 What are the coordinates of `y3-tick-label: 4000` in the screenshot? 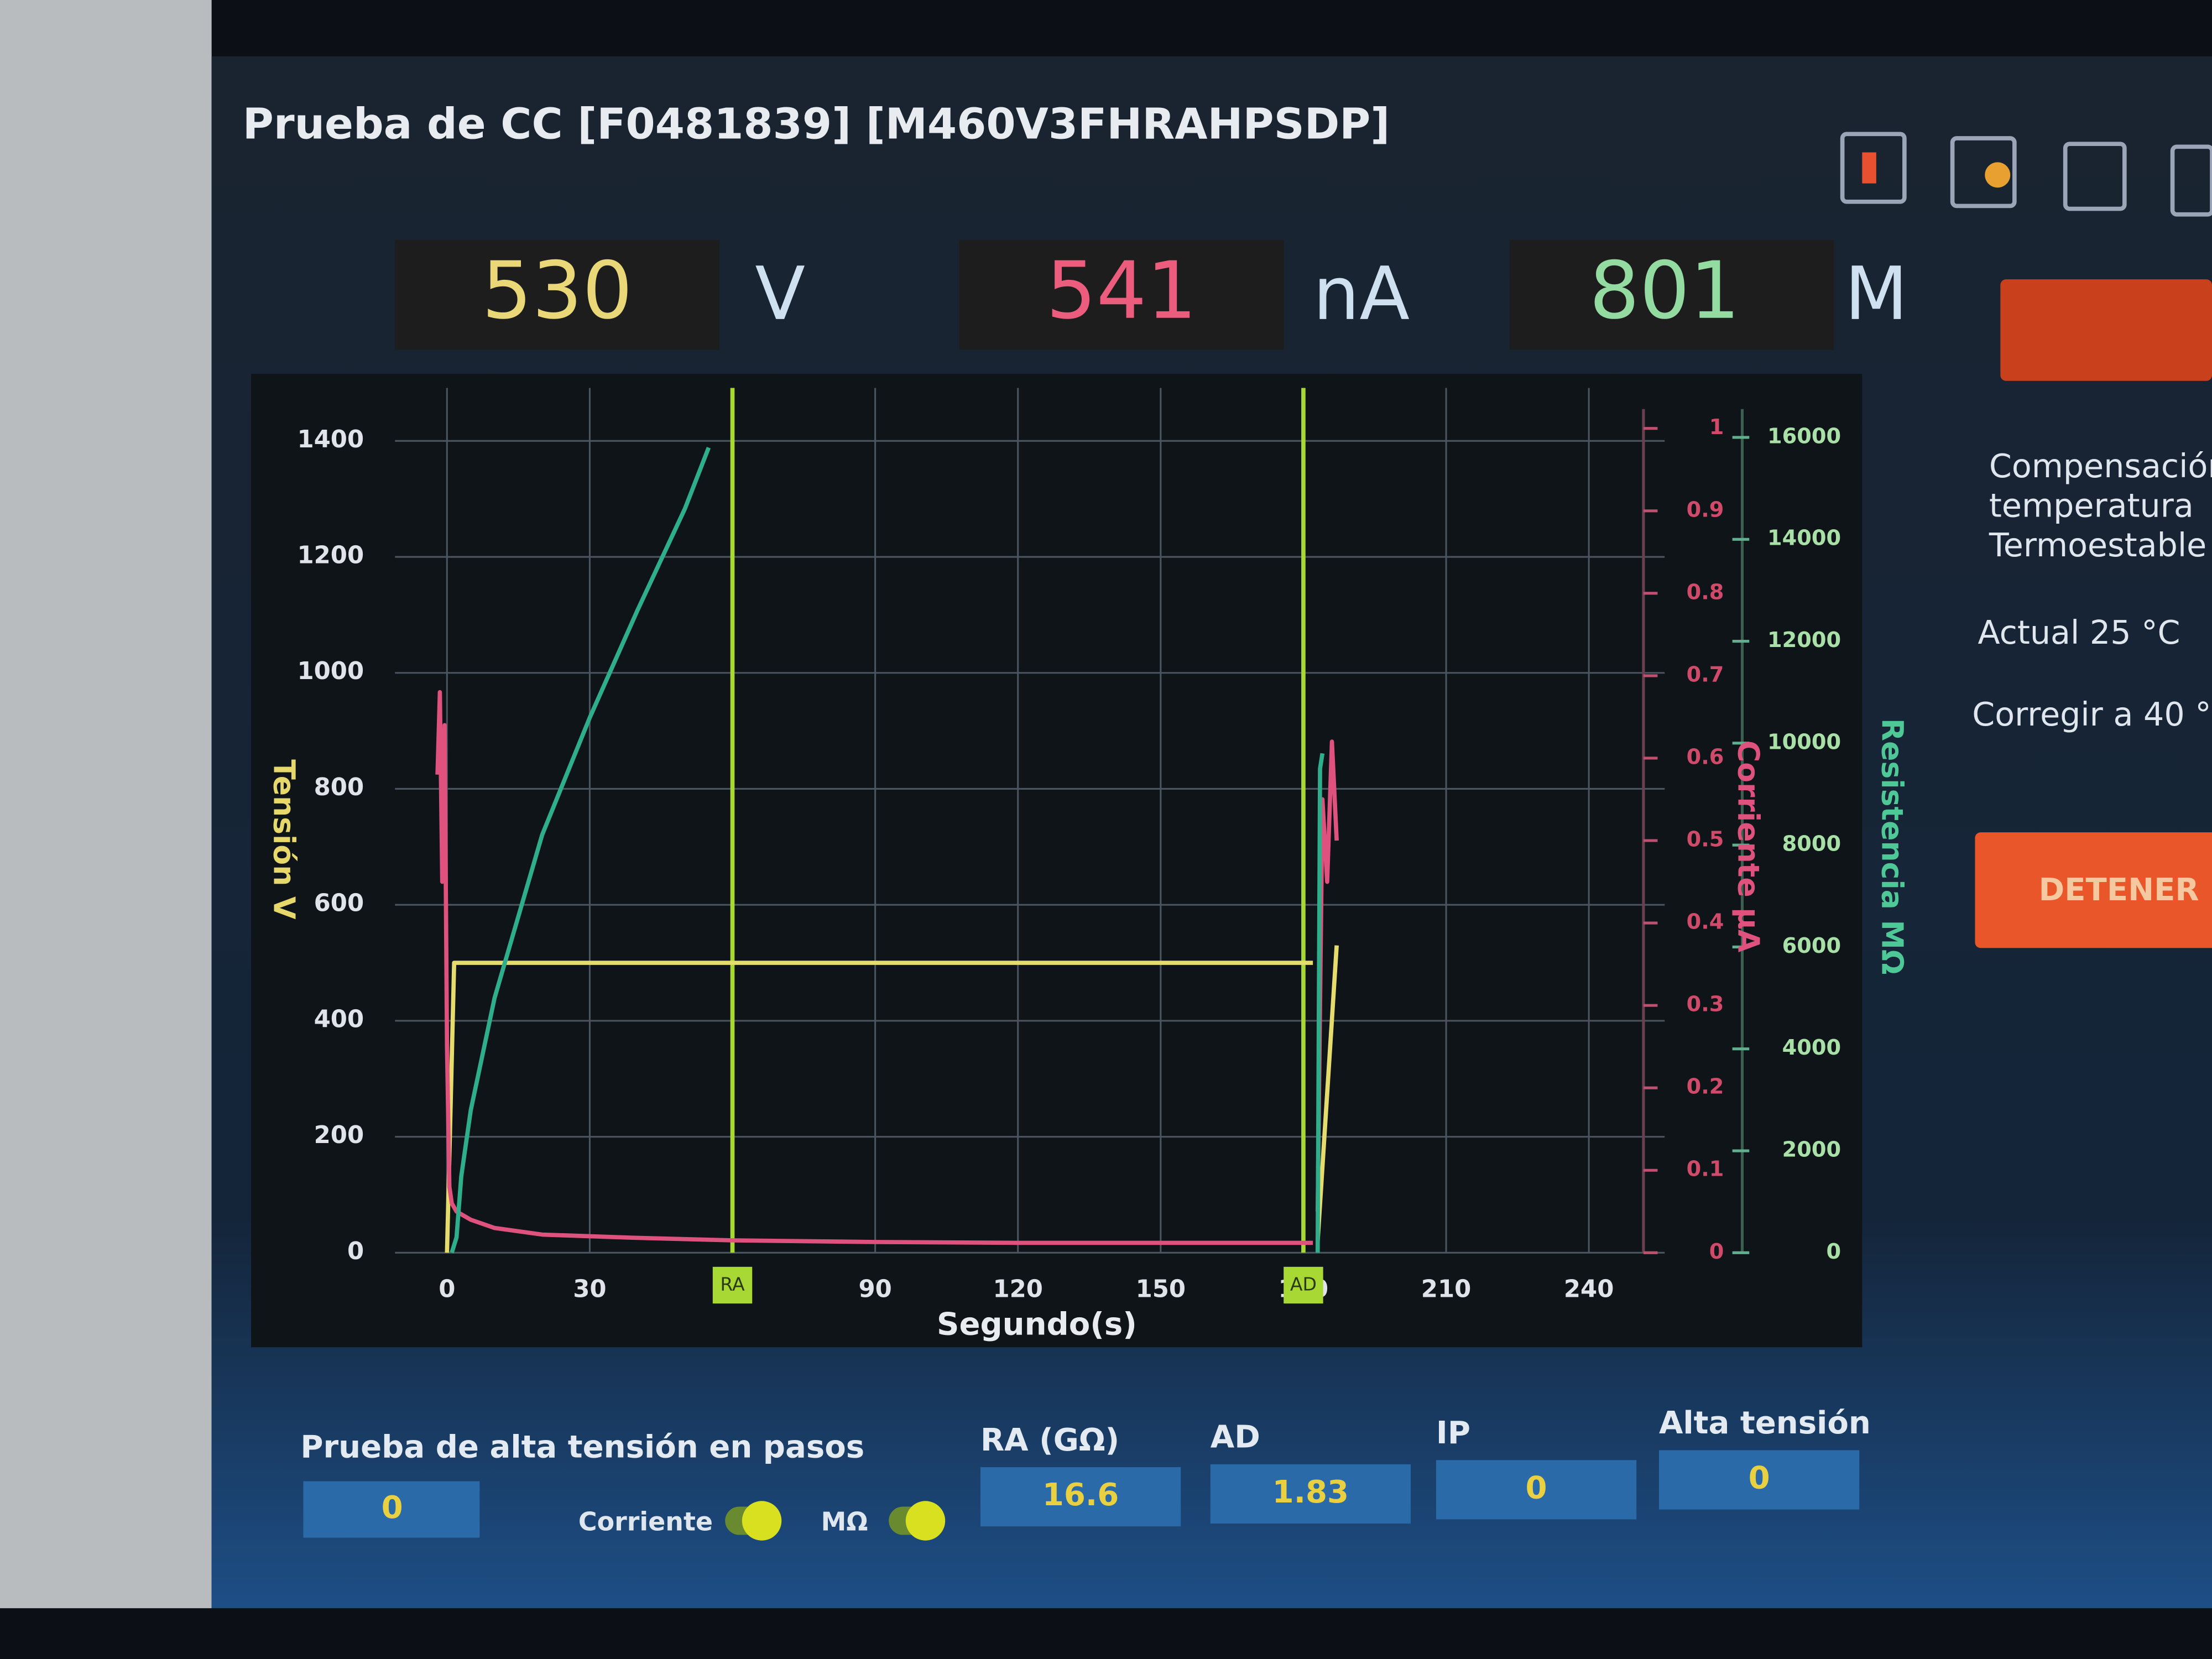 It's located at (1812, 1048).